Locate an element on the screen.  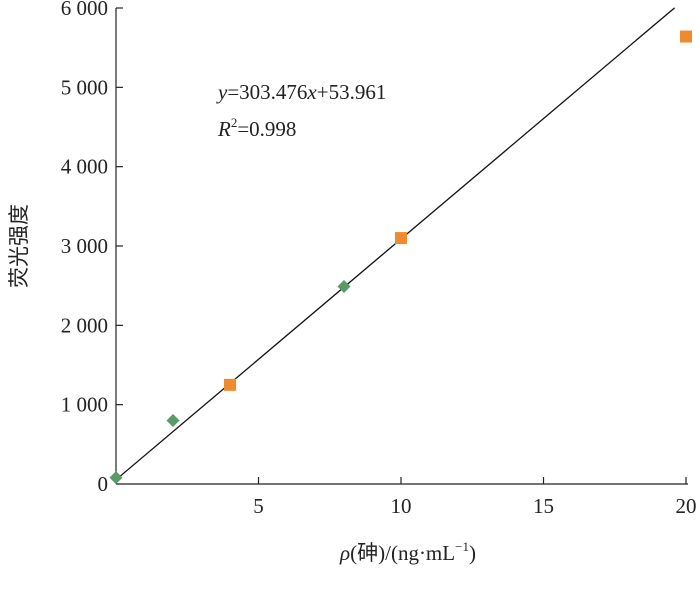
x-title-text: (砷)/(ng·mL is located at coordinates (402, 553).